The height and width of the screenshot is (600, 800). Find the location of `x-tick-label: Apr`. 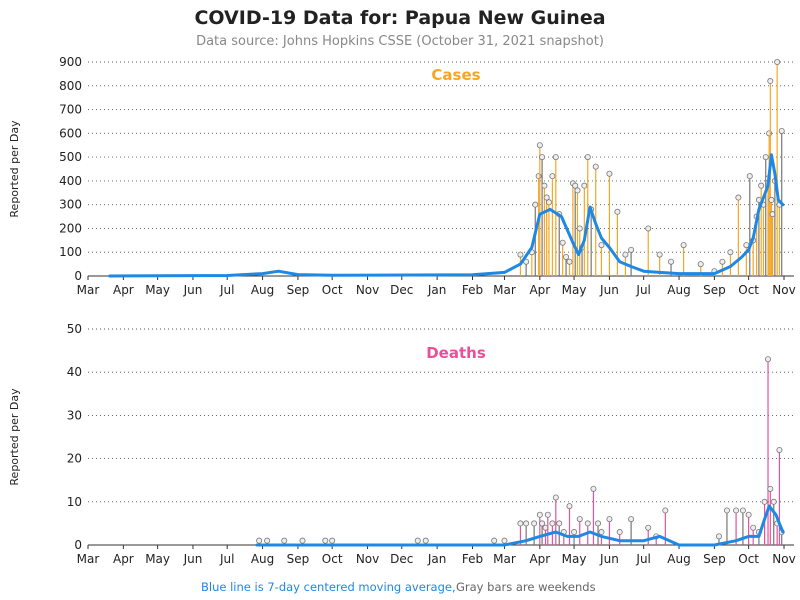

x-tick-label: Apr is located at coordinates (539, 290).